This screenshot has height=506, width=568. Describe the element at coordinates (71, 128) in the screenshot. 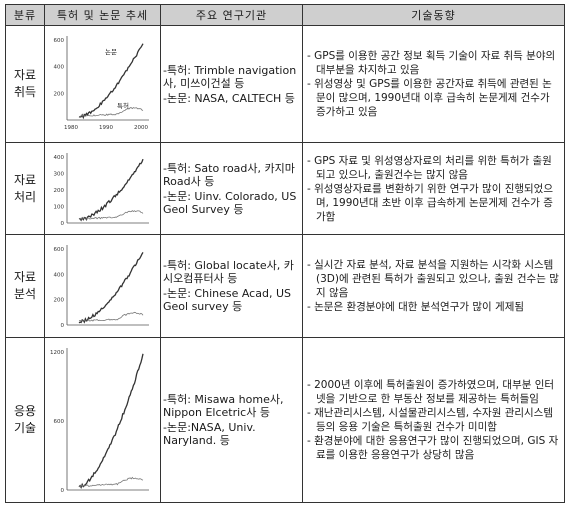

I see `x-tick-label: 1980` at that location.